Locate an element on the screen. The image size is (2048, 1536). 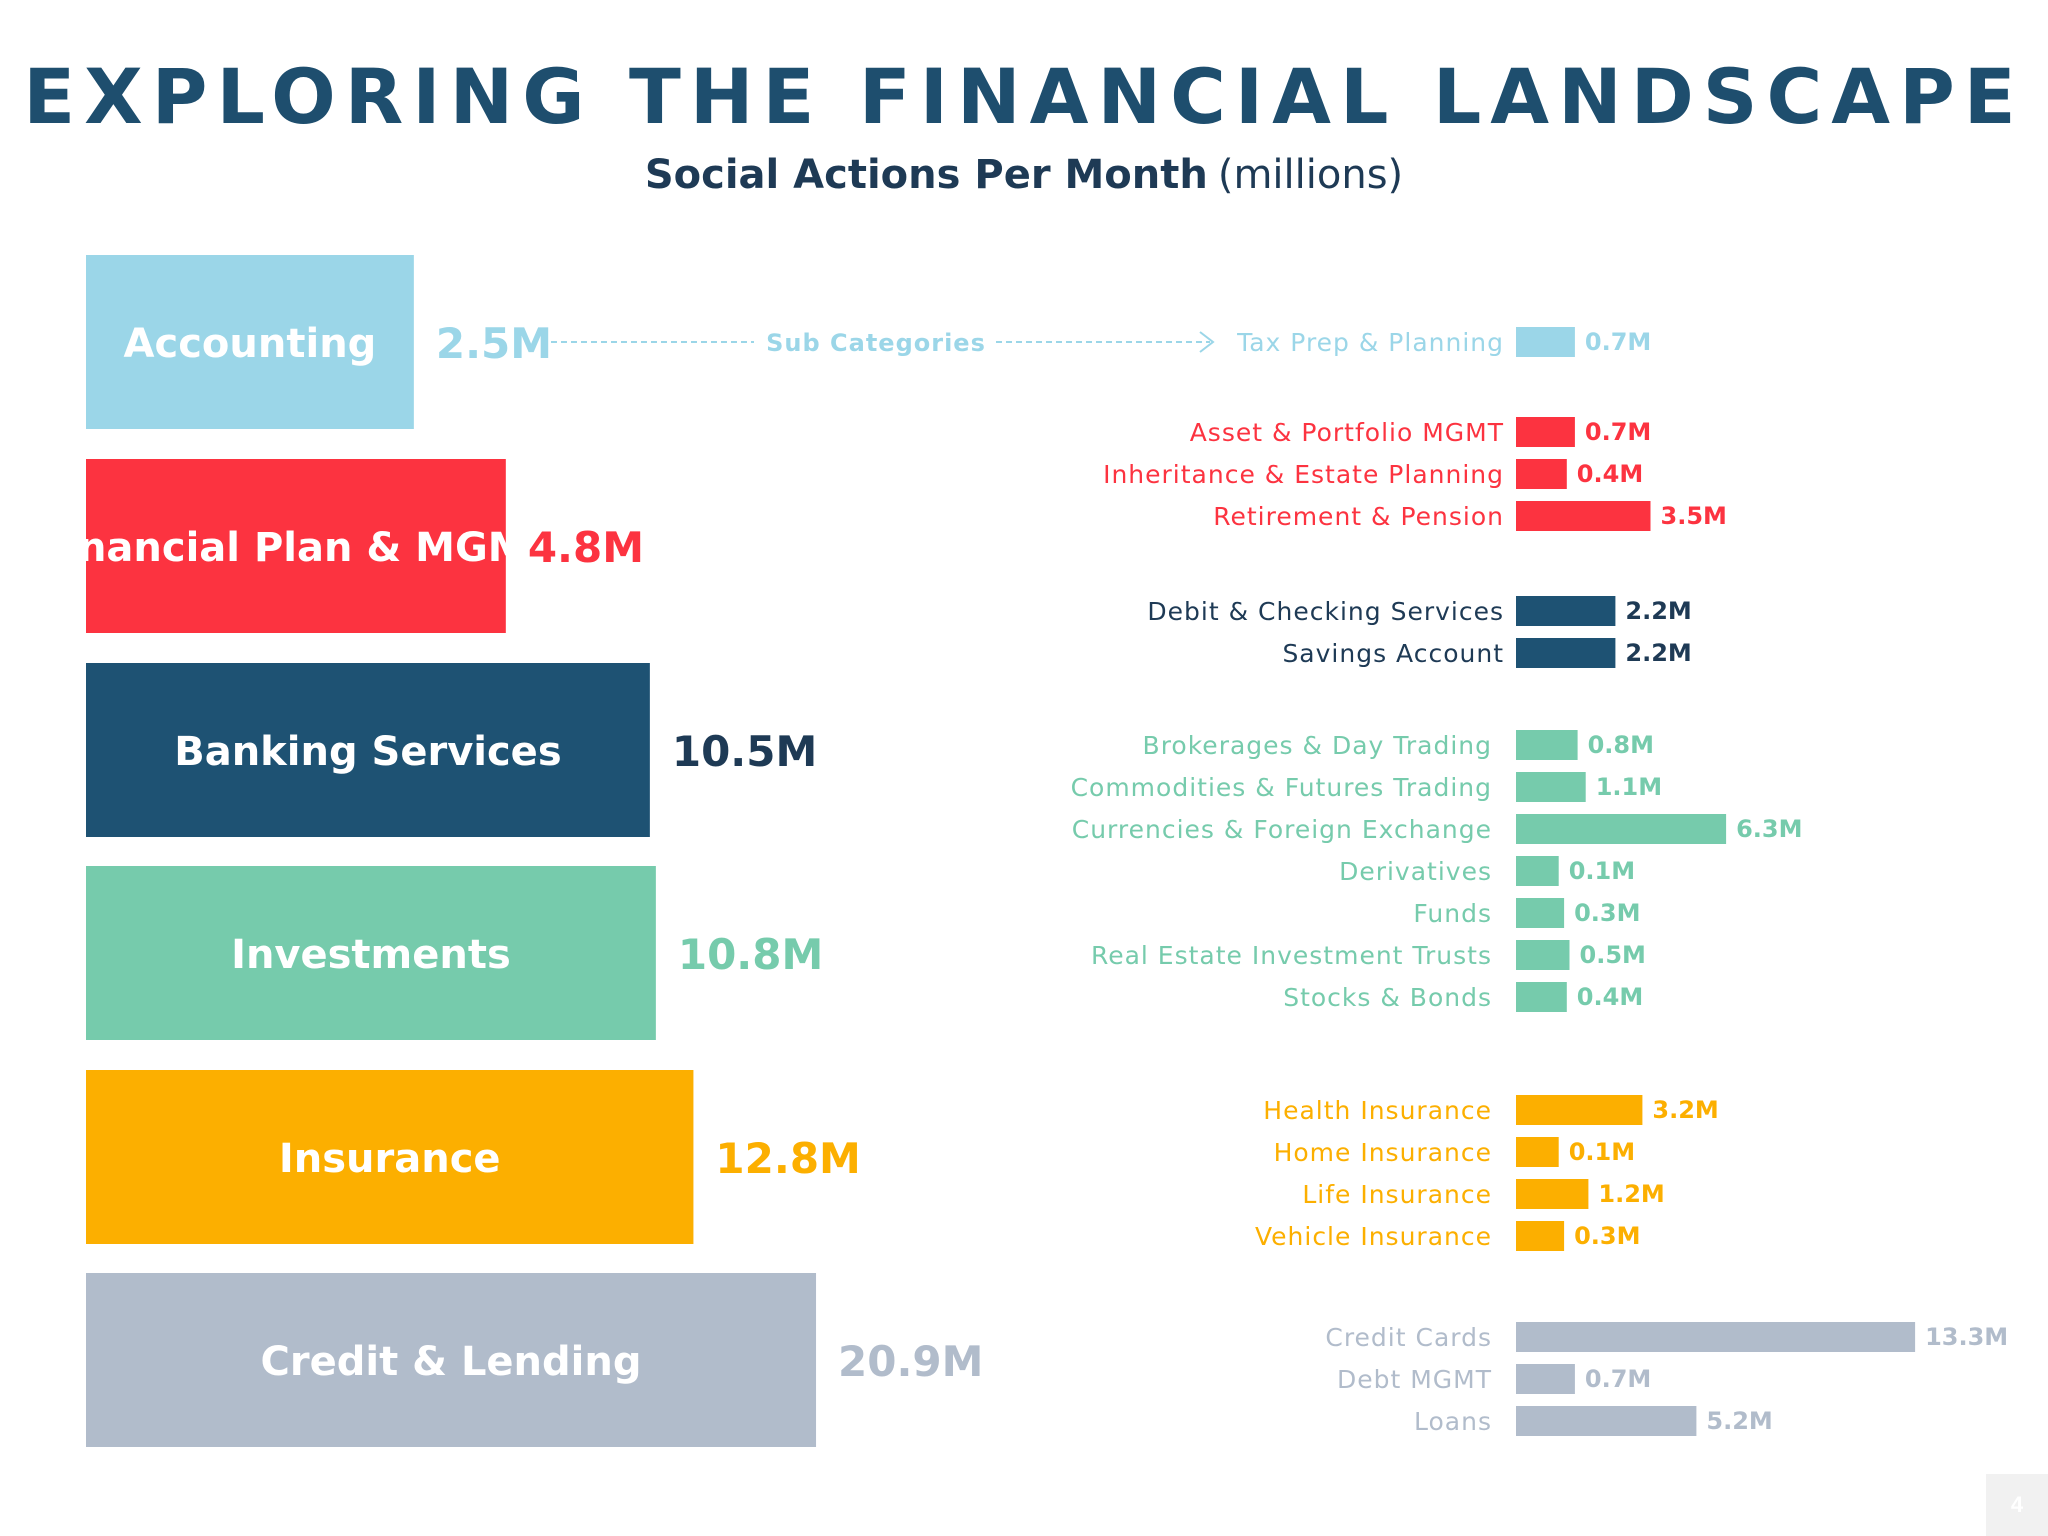
subcategory-bar-debit-and-checking-services is located at coordinates (1566, 611).